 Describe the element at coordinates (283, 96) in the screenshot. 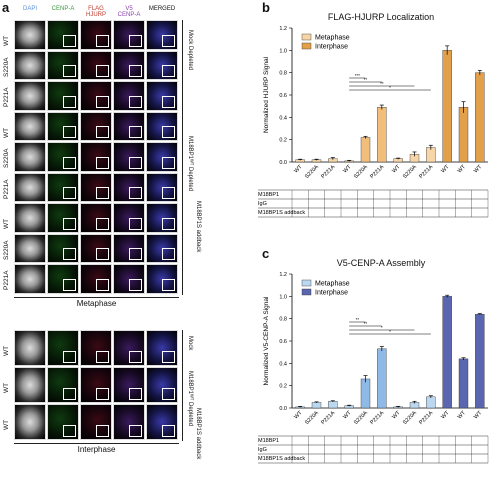

I see `y-tick-label: 0.6` at that location.